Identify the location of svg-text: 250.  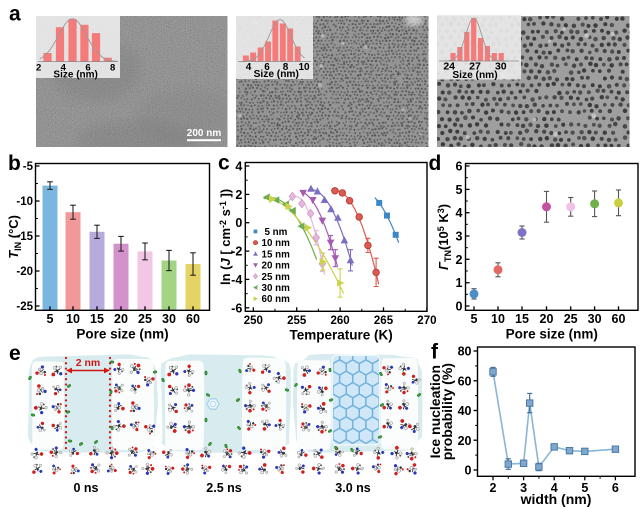
(253, 321).